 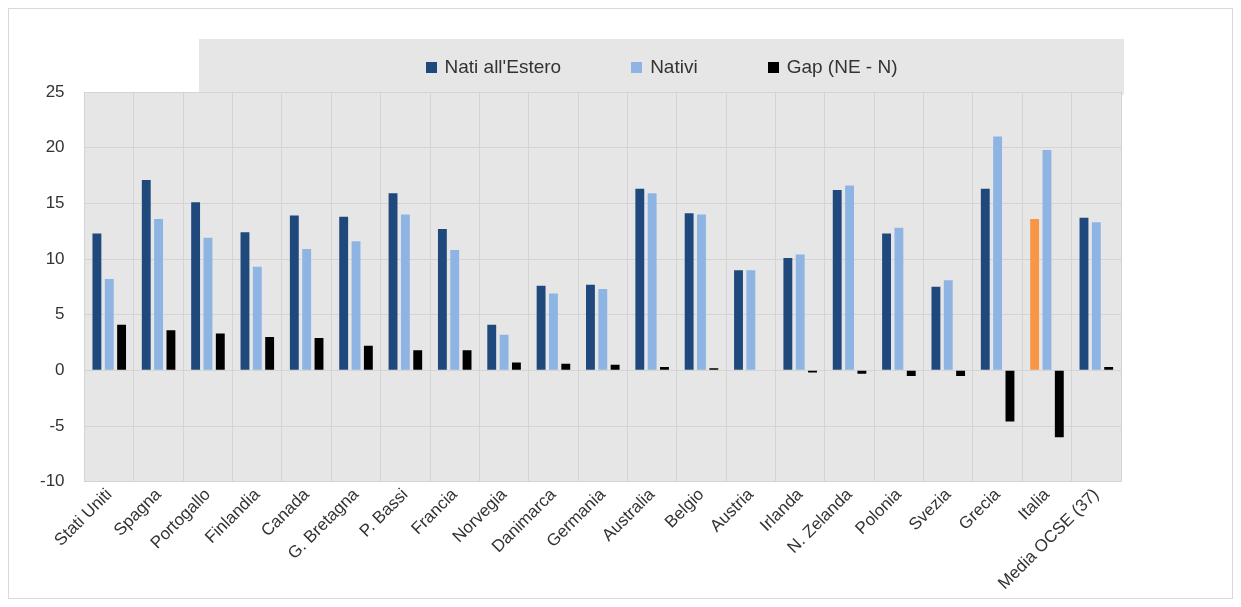 I want to click on y-tick-label: 5, so click(x=60, y=314).